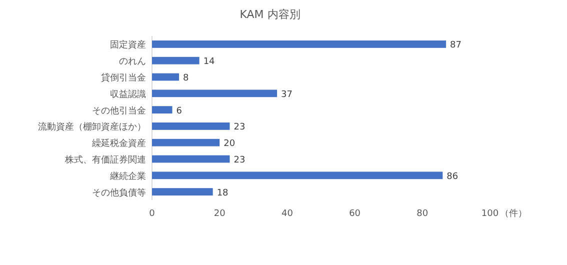 This screenshot has width=567, height=265. I want to click on data-label: 87, so click(456, 45).